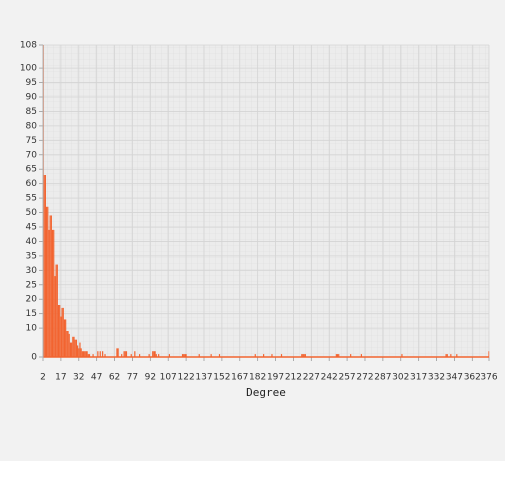 The width and height of the screenshot is (524, 481). Describe the element at coordinates (114, 378) in the screenshot. I see `x-tick-label: 62` at that location.